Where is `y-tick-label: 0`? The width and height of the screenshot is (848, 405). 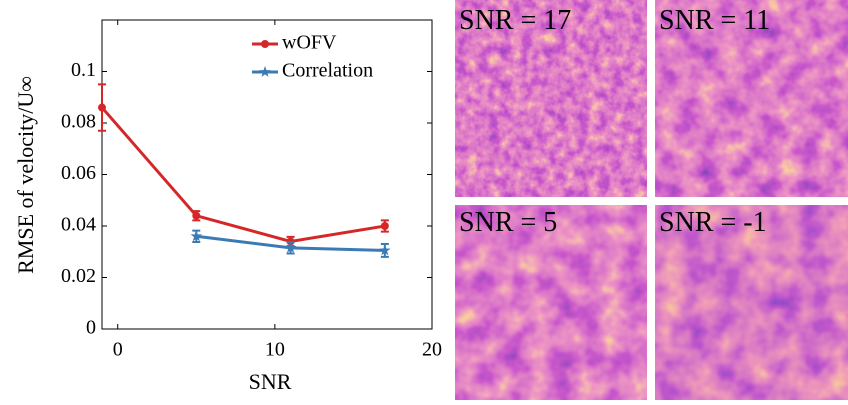
y-tick-label: 0 is located at coordinates (91, 328).